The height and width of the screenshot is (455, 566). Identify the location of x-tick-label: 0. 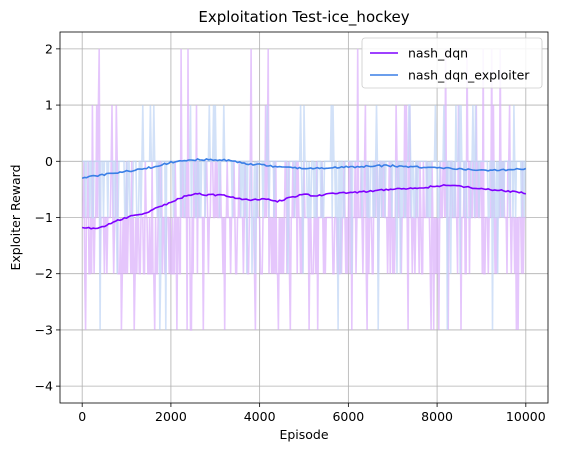
(82, 416).